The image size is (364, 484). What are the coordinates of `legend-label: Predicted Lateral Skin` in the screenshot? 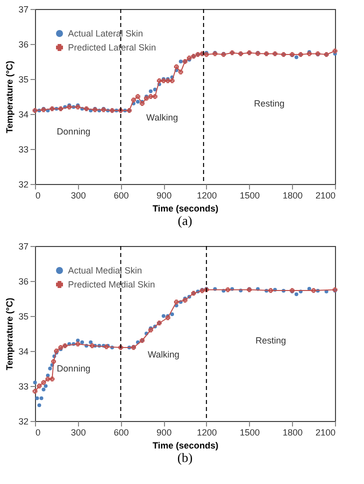 It's located at (112, 47).